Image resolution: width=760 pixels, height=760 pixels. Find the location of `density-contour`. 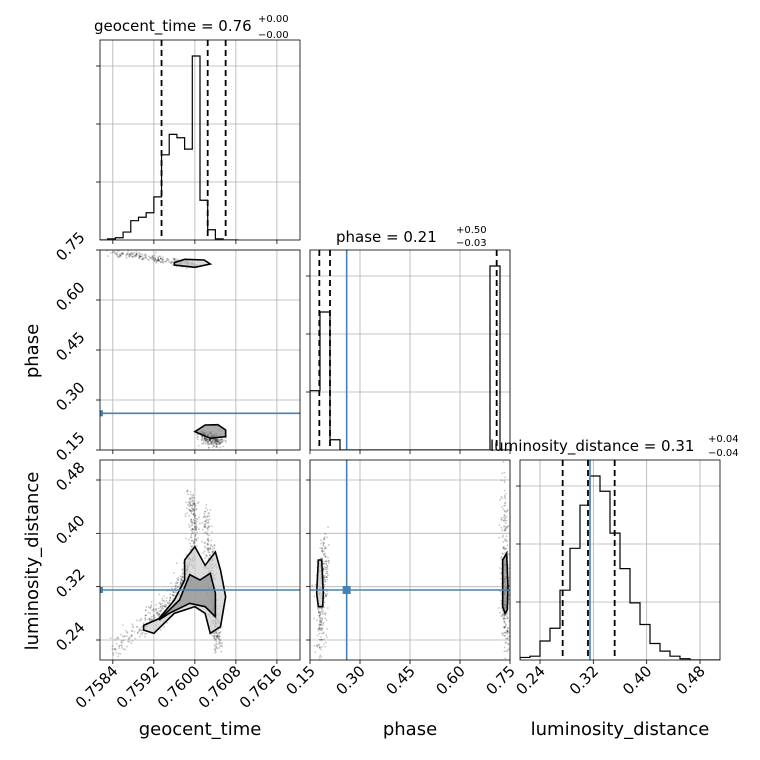

density-contour is located at coordinates (210, 431).